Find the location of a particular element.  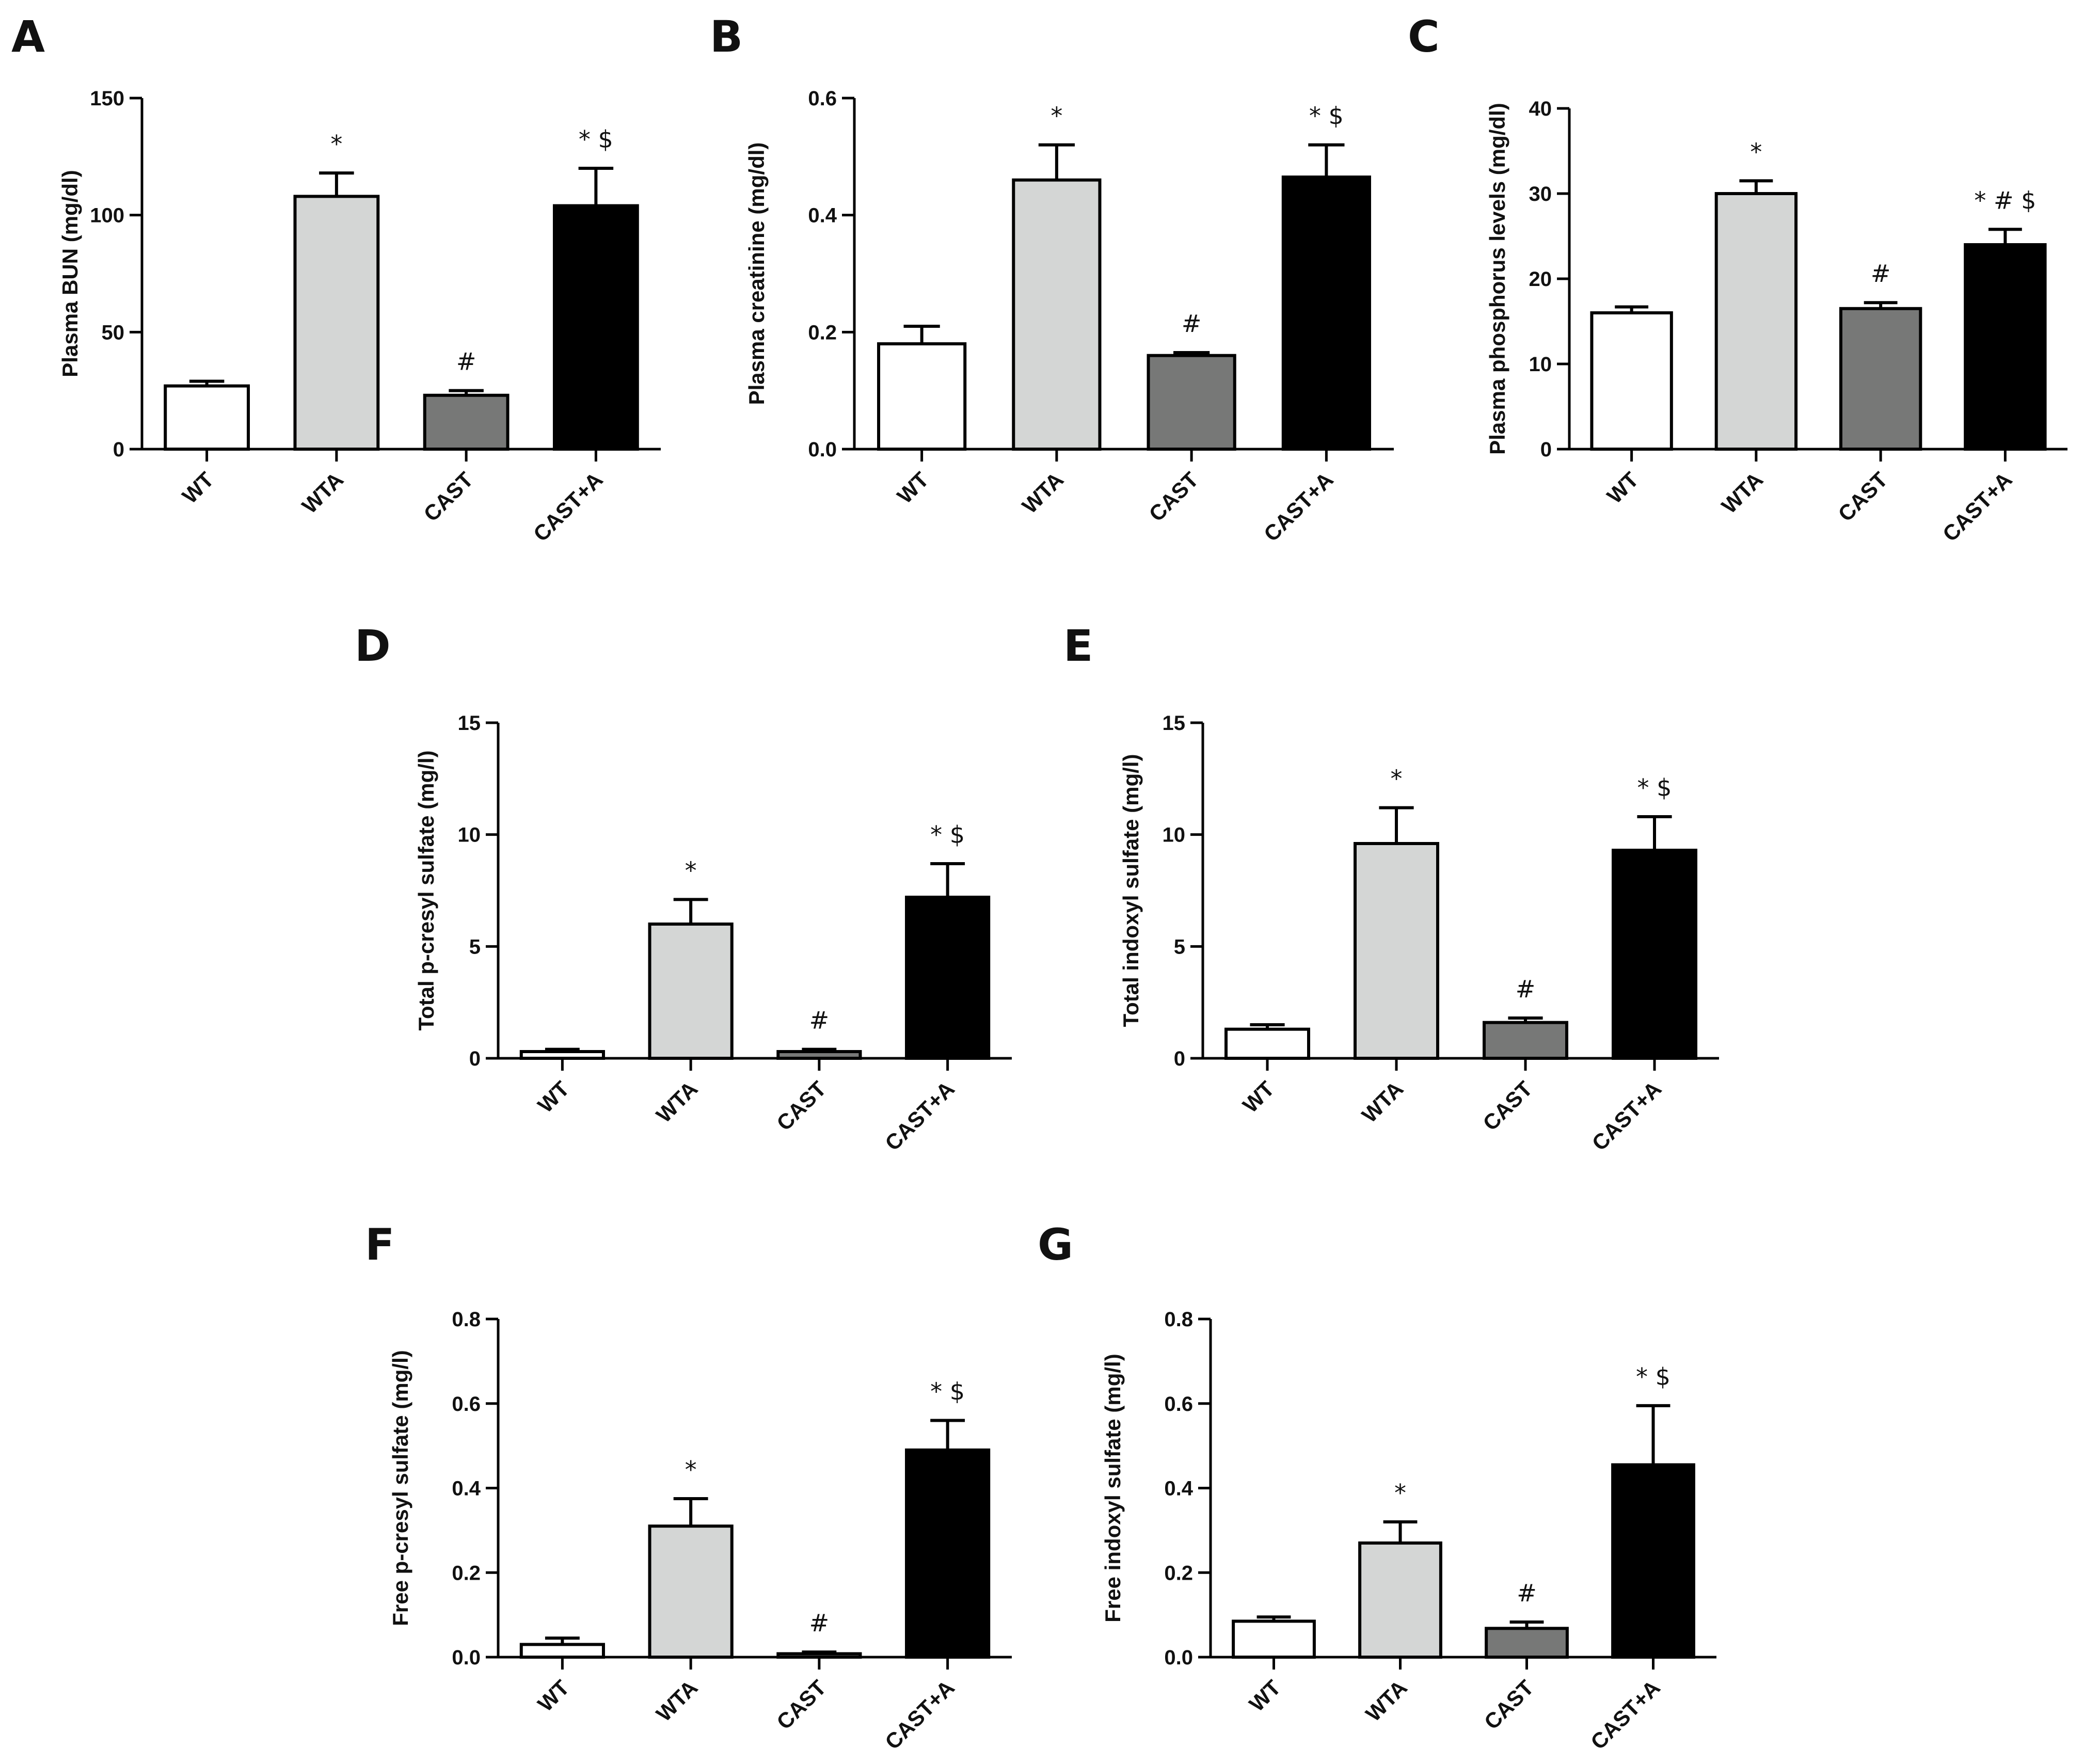

bar-g-castplusa is located at coordinates (1653, 1561).